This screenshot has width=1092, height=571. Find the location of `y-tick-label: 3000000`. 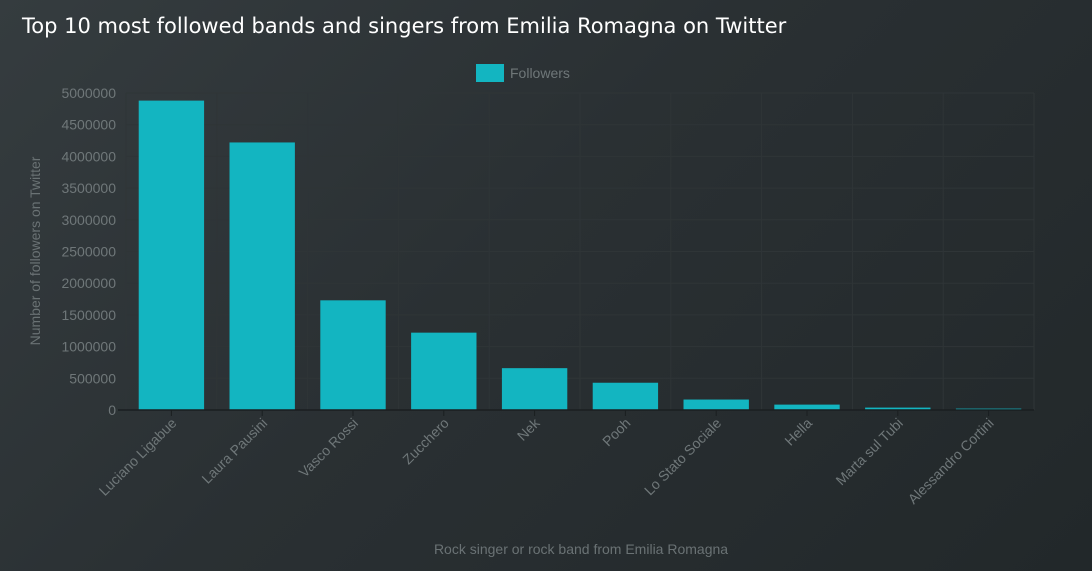

y-tick-label: 3000000 is located at coordinates (88, 220).